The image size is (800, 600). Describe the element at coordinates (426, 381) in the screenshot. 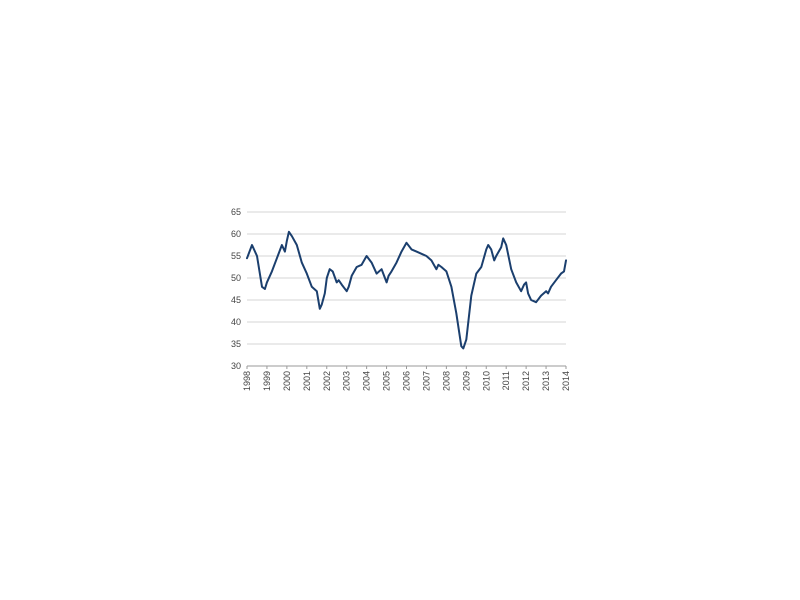

I see `x-tick-label: 2007` at that location.